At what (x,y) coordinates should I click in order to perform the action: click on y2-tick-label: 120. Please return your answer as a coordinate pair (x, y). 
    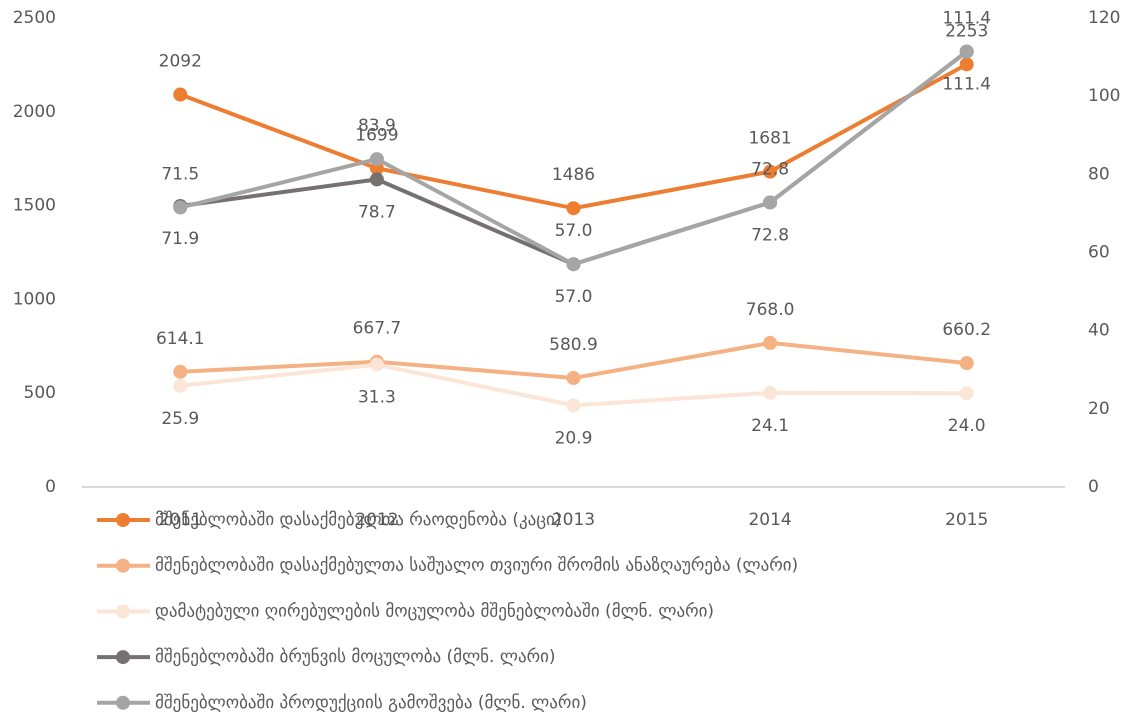
    Looking at the image, I should click on (1104, 18).